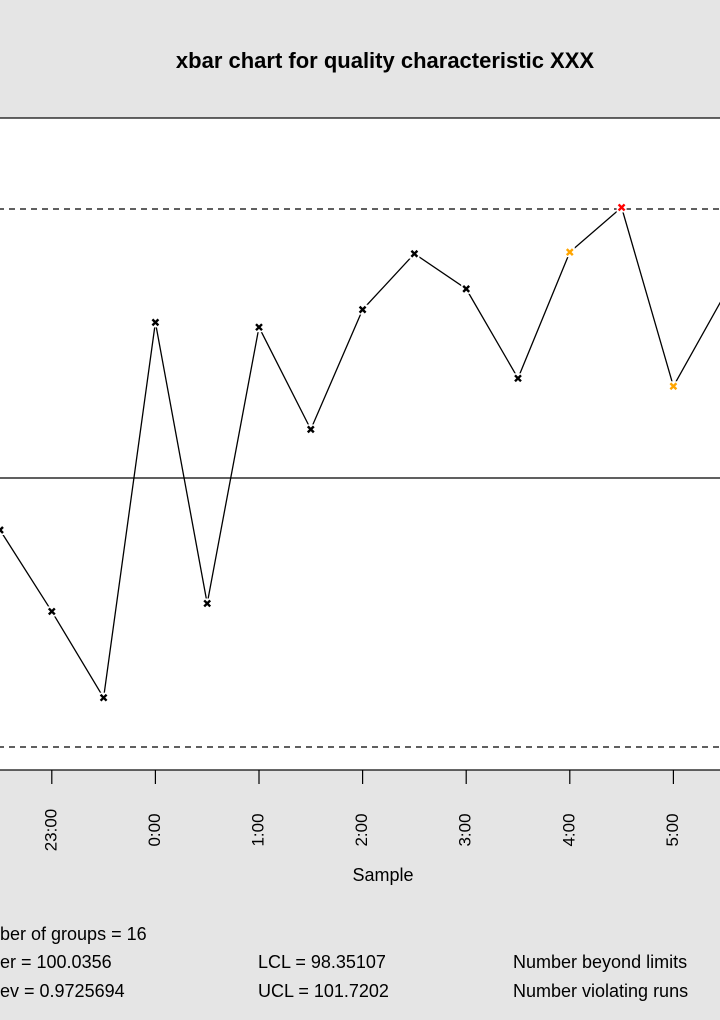 The image size is (720, 1020). I want to click on x-tick-label: 23:00, so click(50, 830).